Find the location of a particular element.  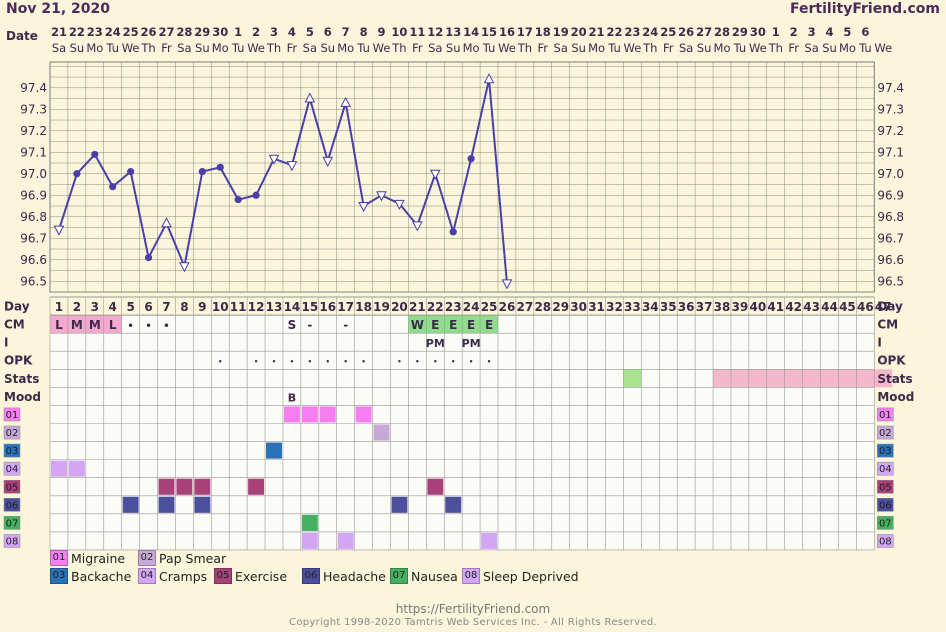

weekday-tick-label: We is located at coordinates (758, 48).